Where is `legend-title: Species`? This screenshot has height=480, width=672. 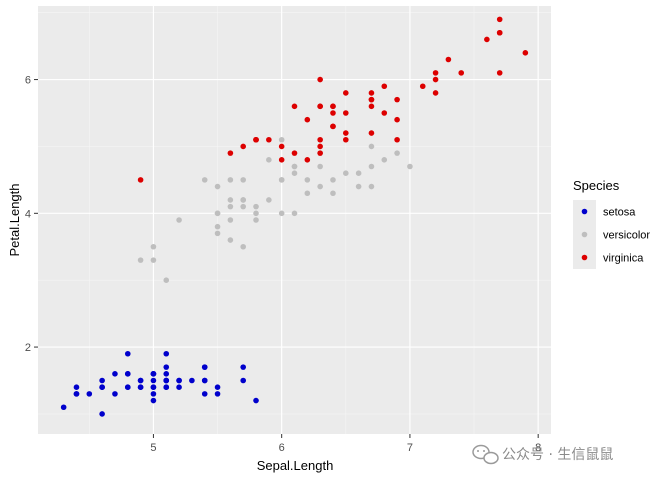 legend-title: Species is located at coordinates (596, 185).